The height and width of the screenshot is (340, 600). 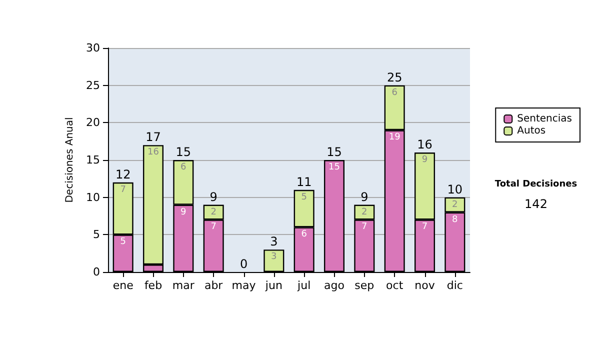 I want to click on text: Total Decisiones, so click(x=536, y=185).